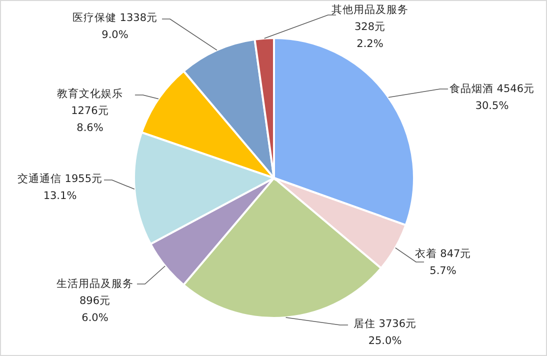  What do you see at coordinates (95, 309) in the screenshot?
I see `data-label: 896元 6.0%` at bounding box center [95, 309].